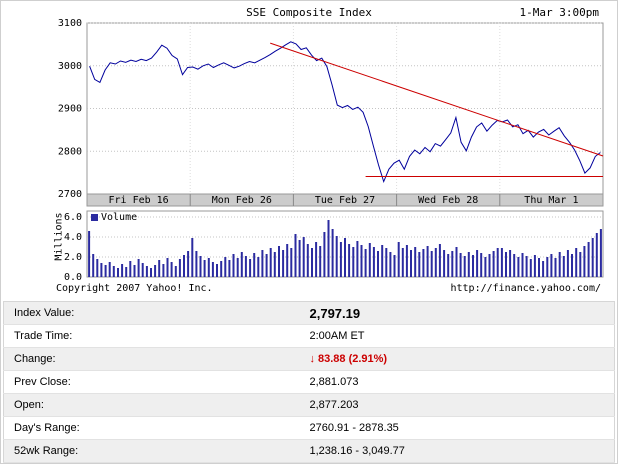 The width and height of the screenshot is (618, 464). I want to click on price-tick-label: 3100, so click(70, 23).